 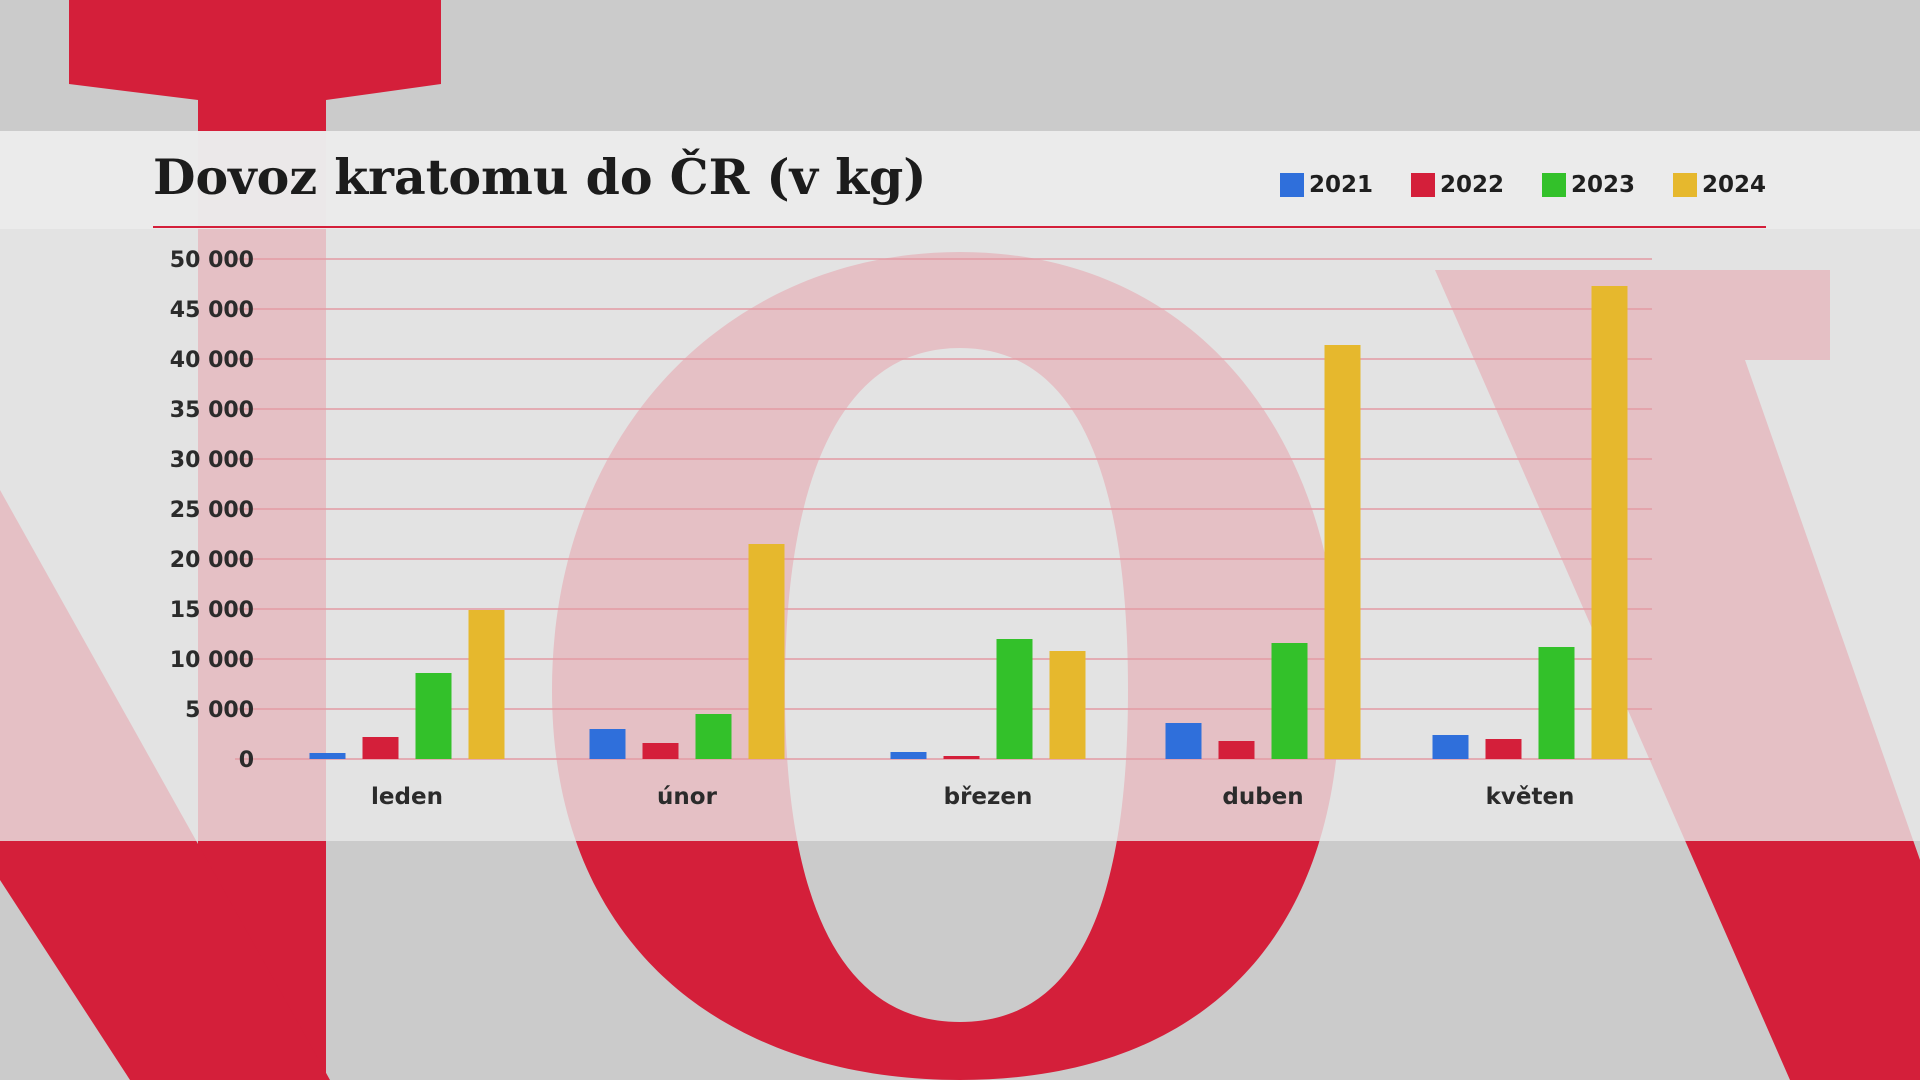 I want to click on bar-2022-leden, so click(x=380, y=748).